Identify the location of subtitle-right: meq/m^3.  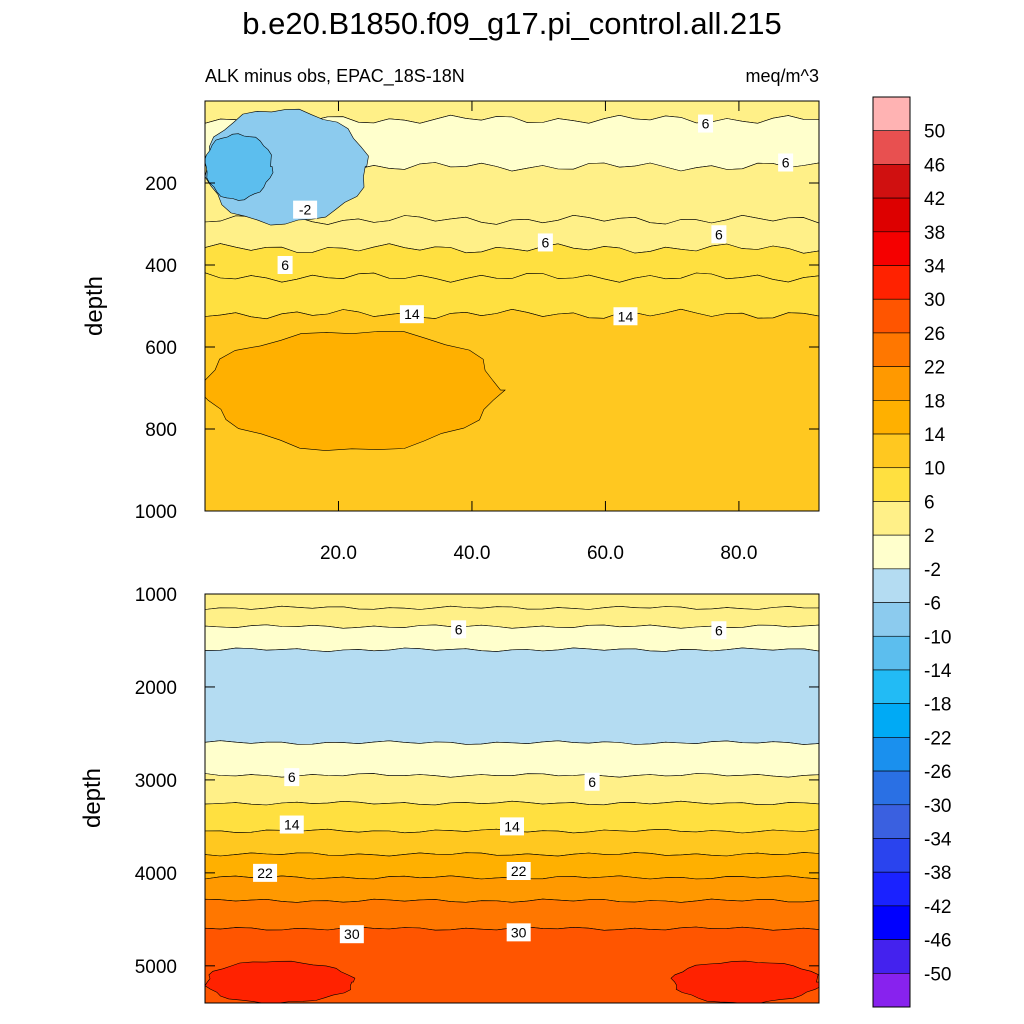
(782, 76).